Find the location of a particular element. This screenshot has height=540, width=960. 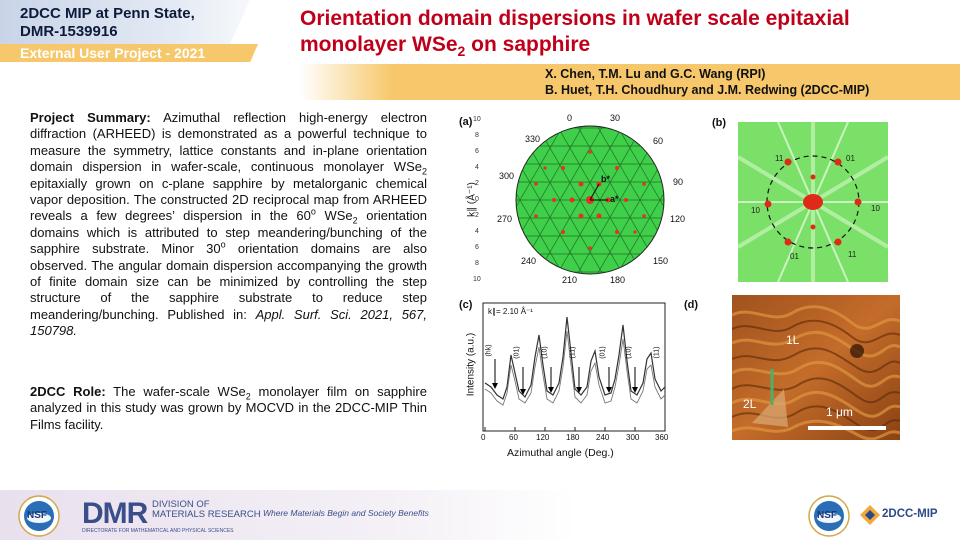

nsf-logo-left: NSF is located at coordinates (39, 516).